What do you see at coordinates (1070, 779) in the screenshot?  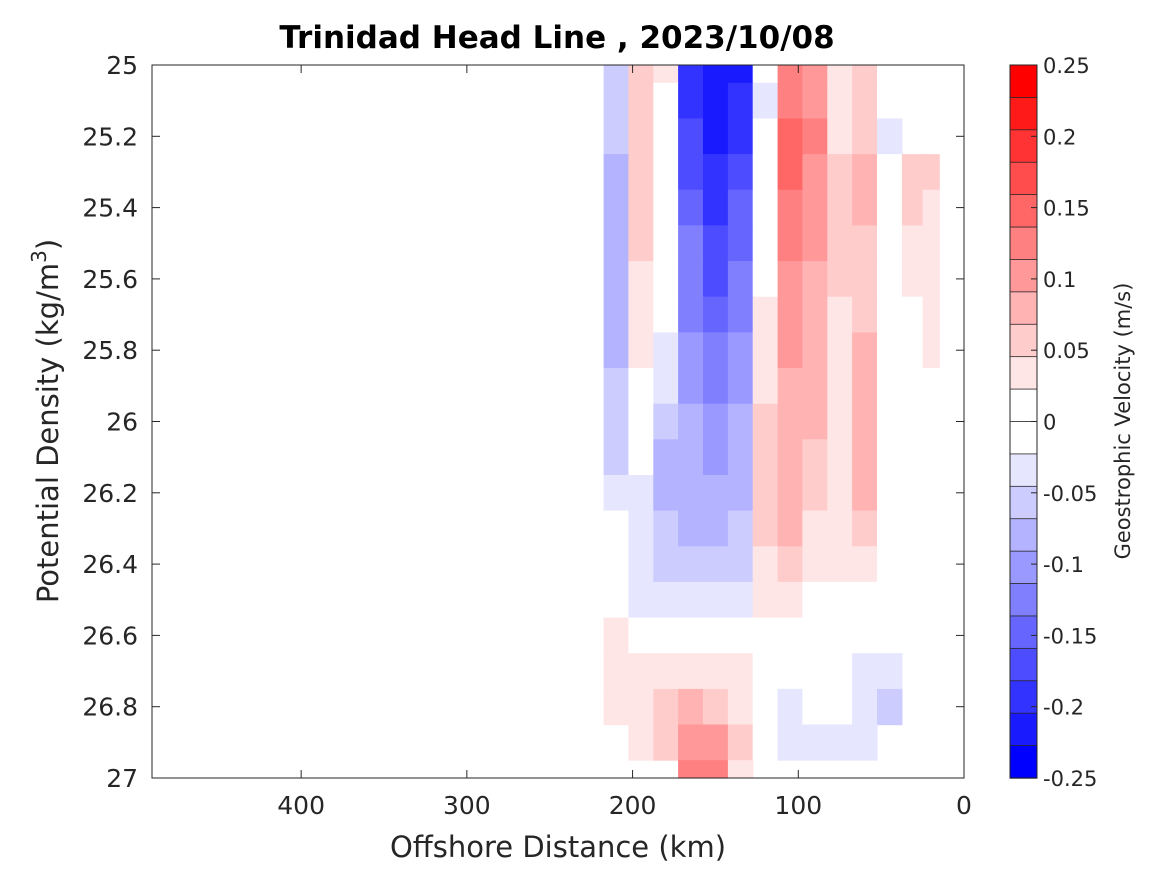 I see `colorbar-tick-label: -0.25` at bounding box center [1070, 779].